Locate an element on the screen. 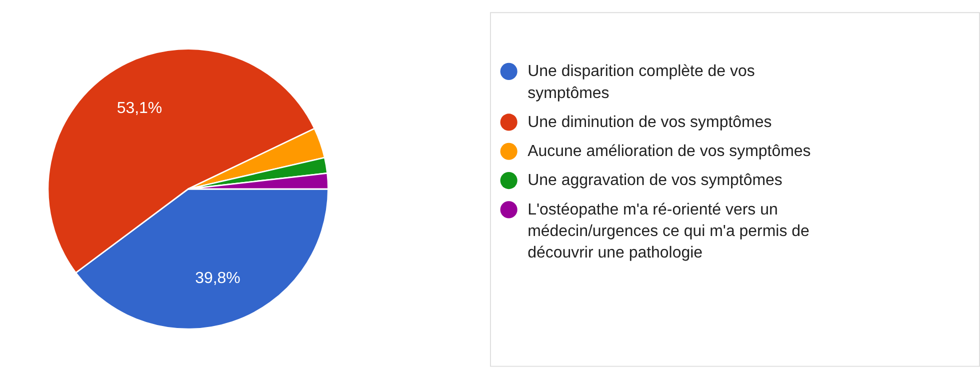 The width and height of the screenshot is (980, 376). data-label: 53,1% is located at coordinates (139, 109).